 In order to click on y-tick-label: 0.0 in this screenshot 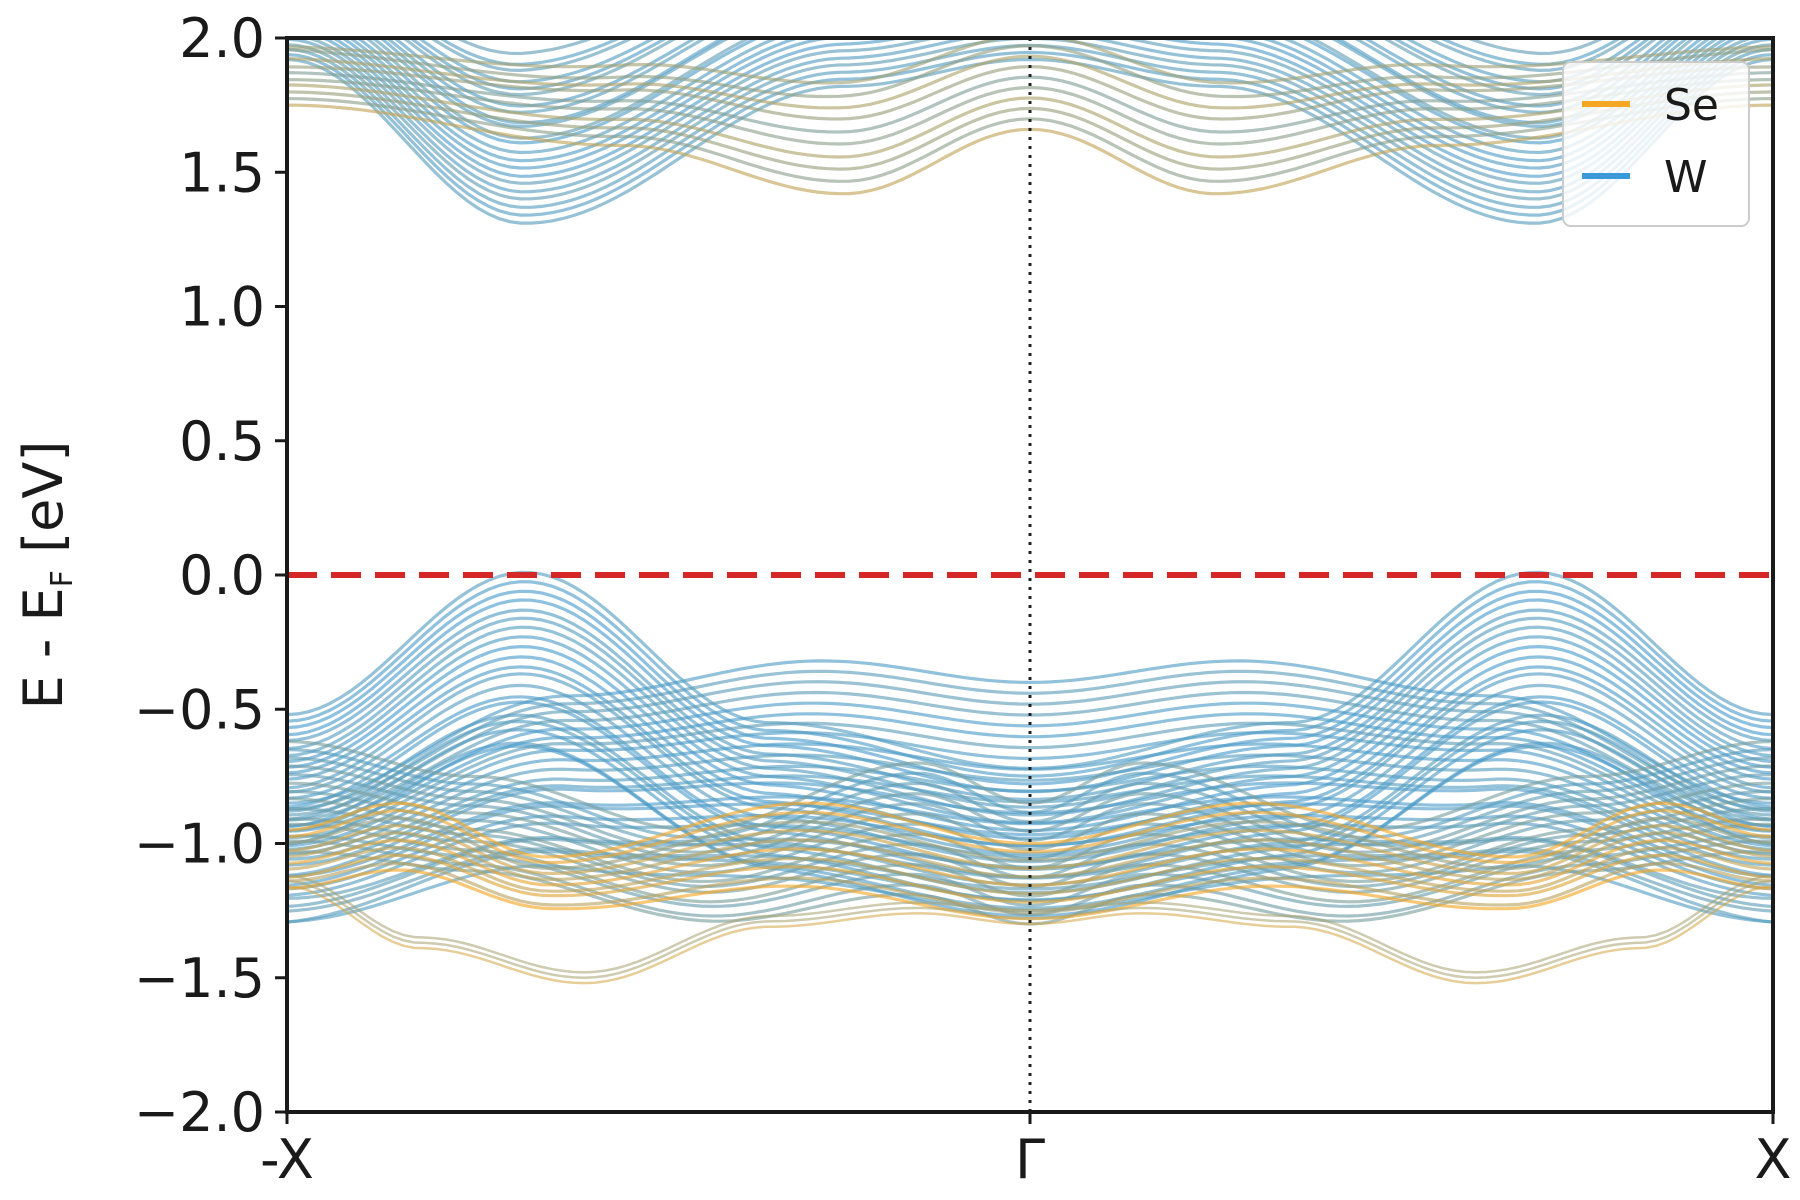, I will do `click(222, 575)`.